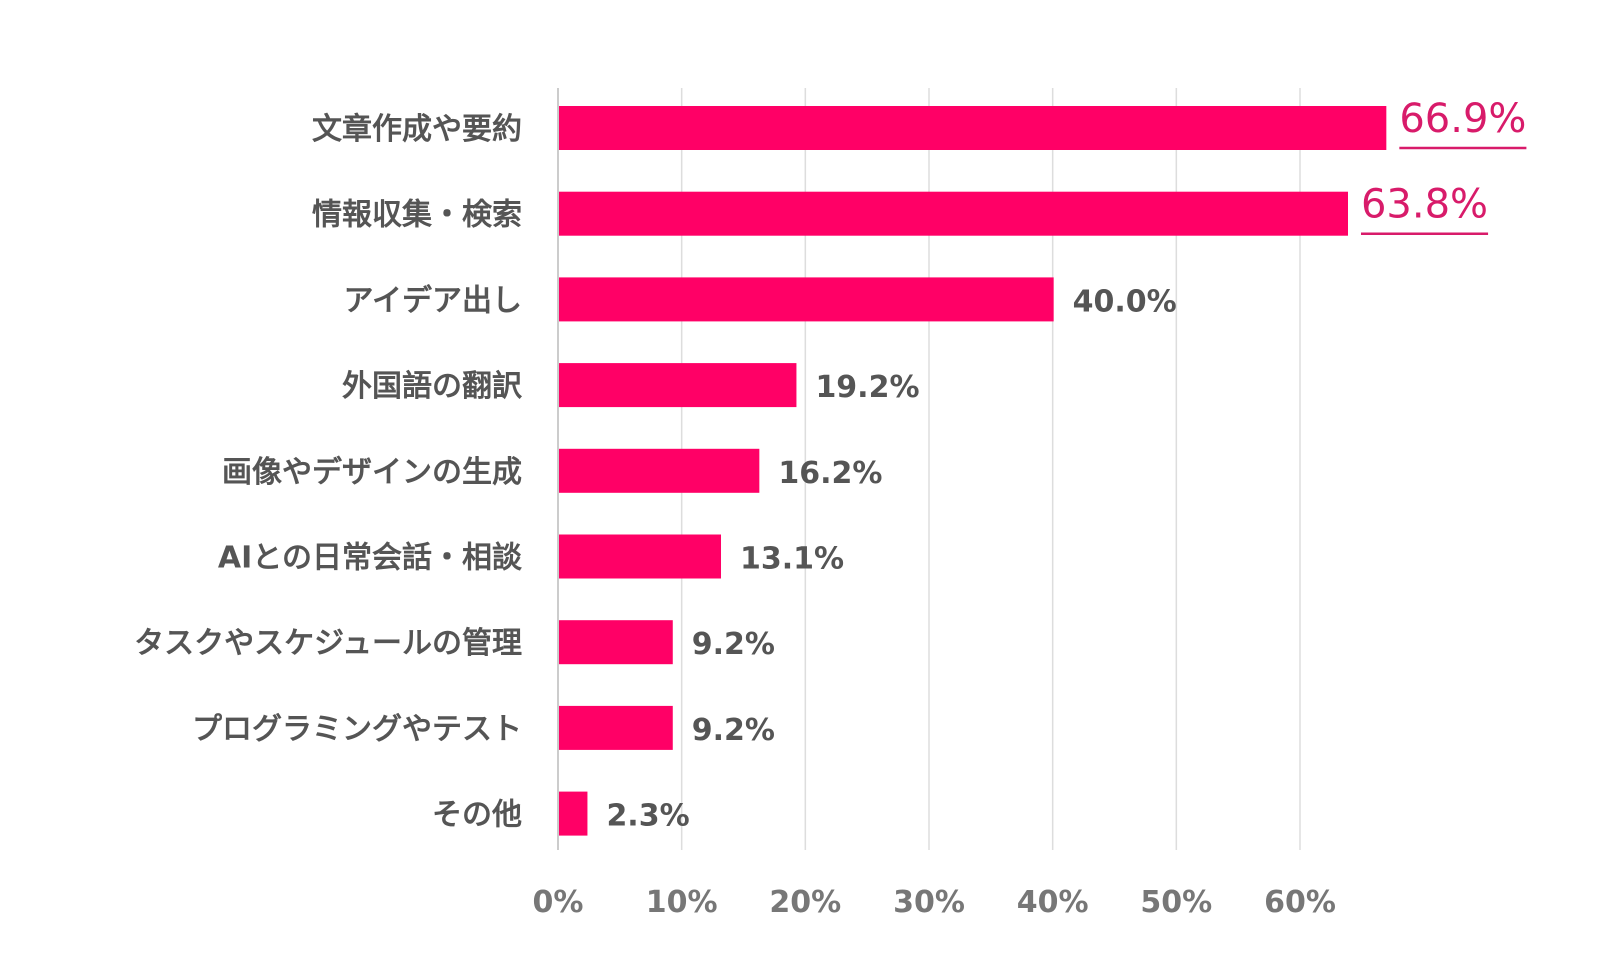  Describe the element at coordinates (417, 215) in the screenshot. I see `category-label: 情報収集・検索` at that location.